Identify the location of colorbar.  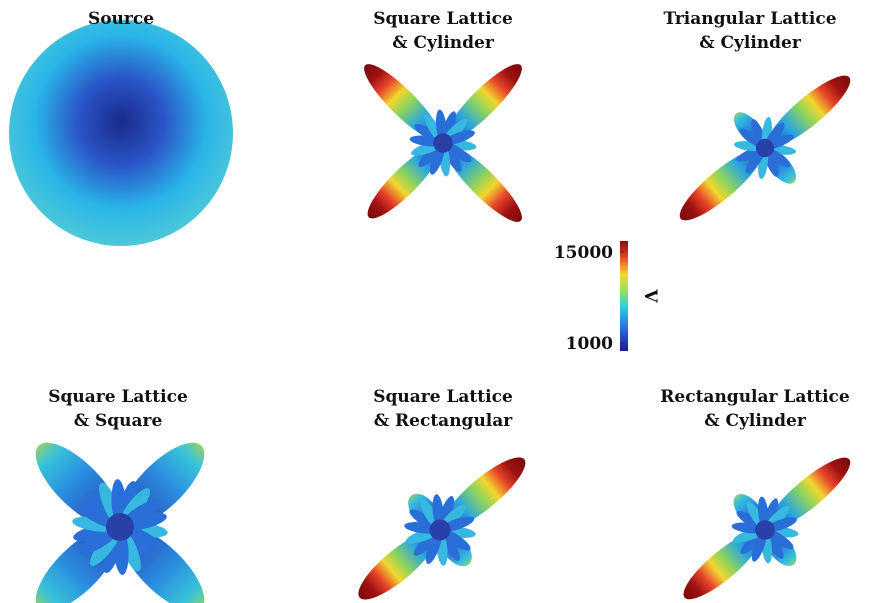
(624, 296).